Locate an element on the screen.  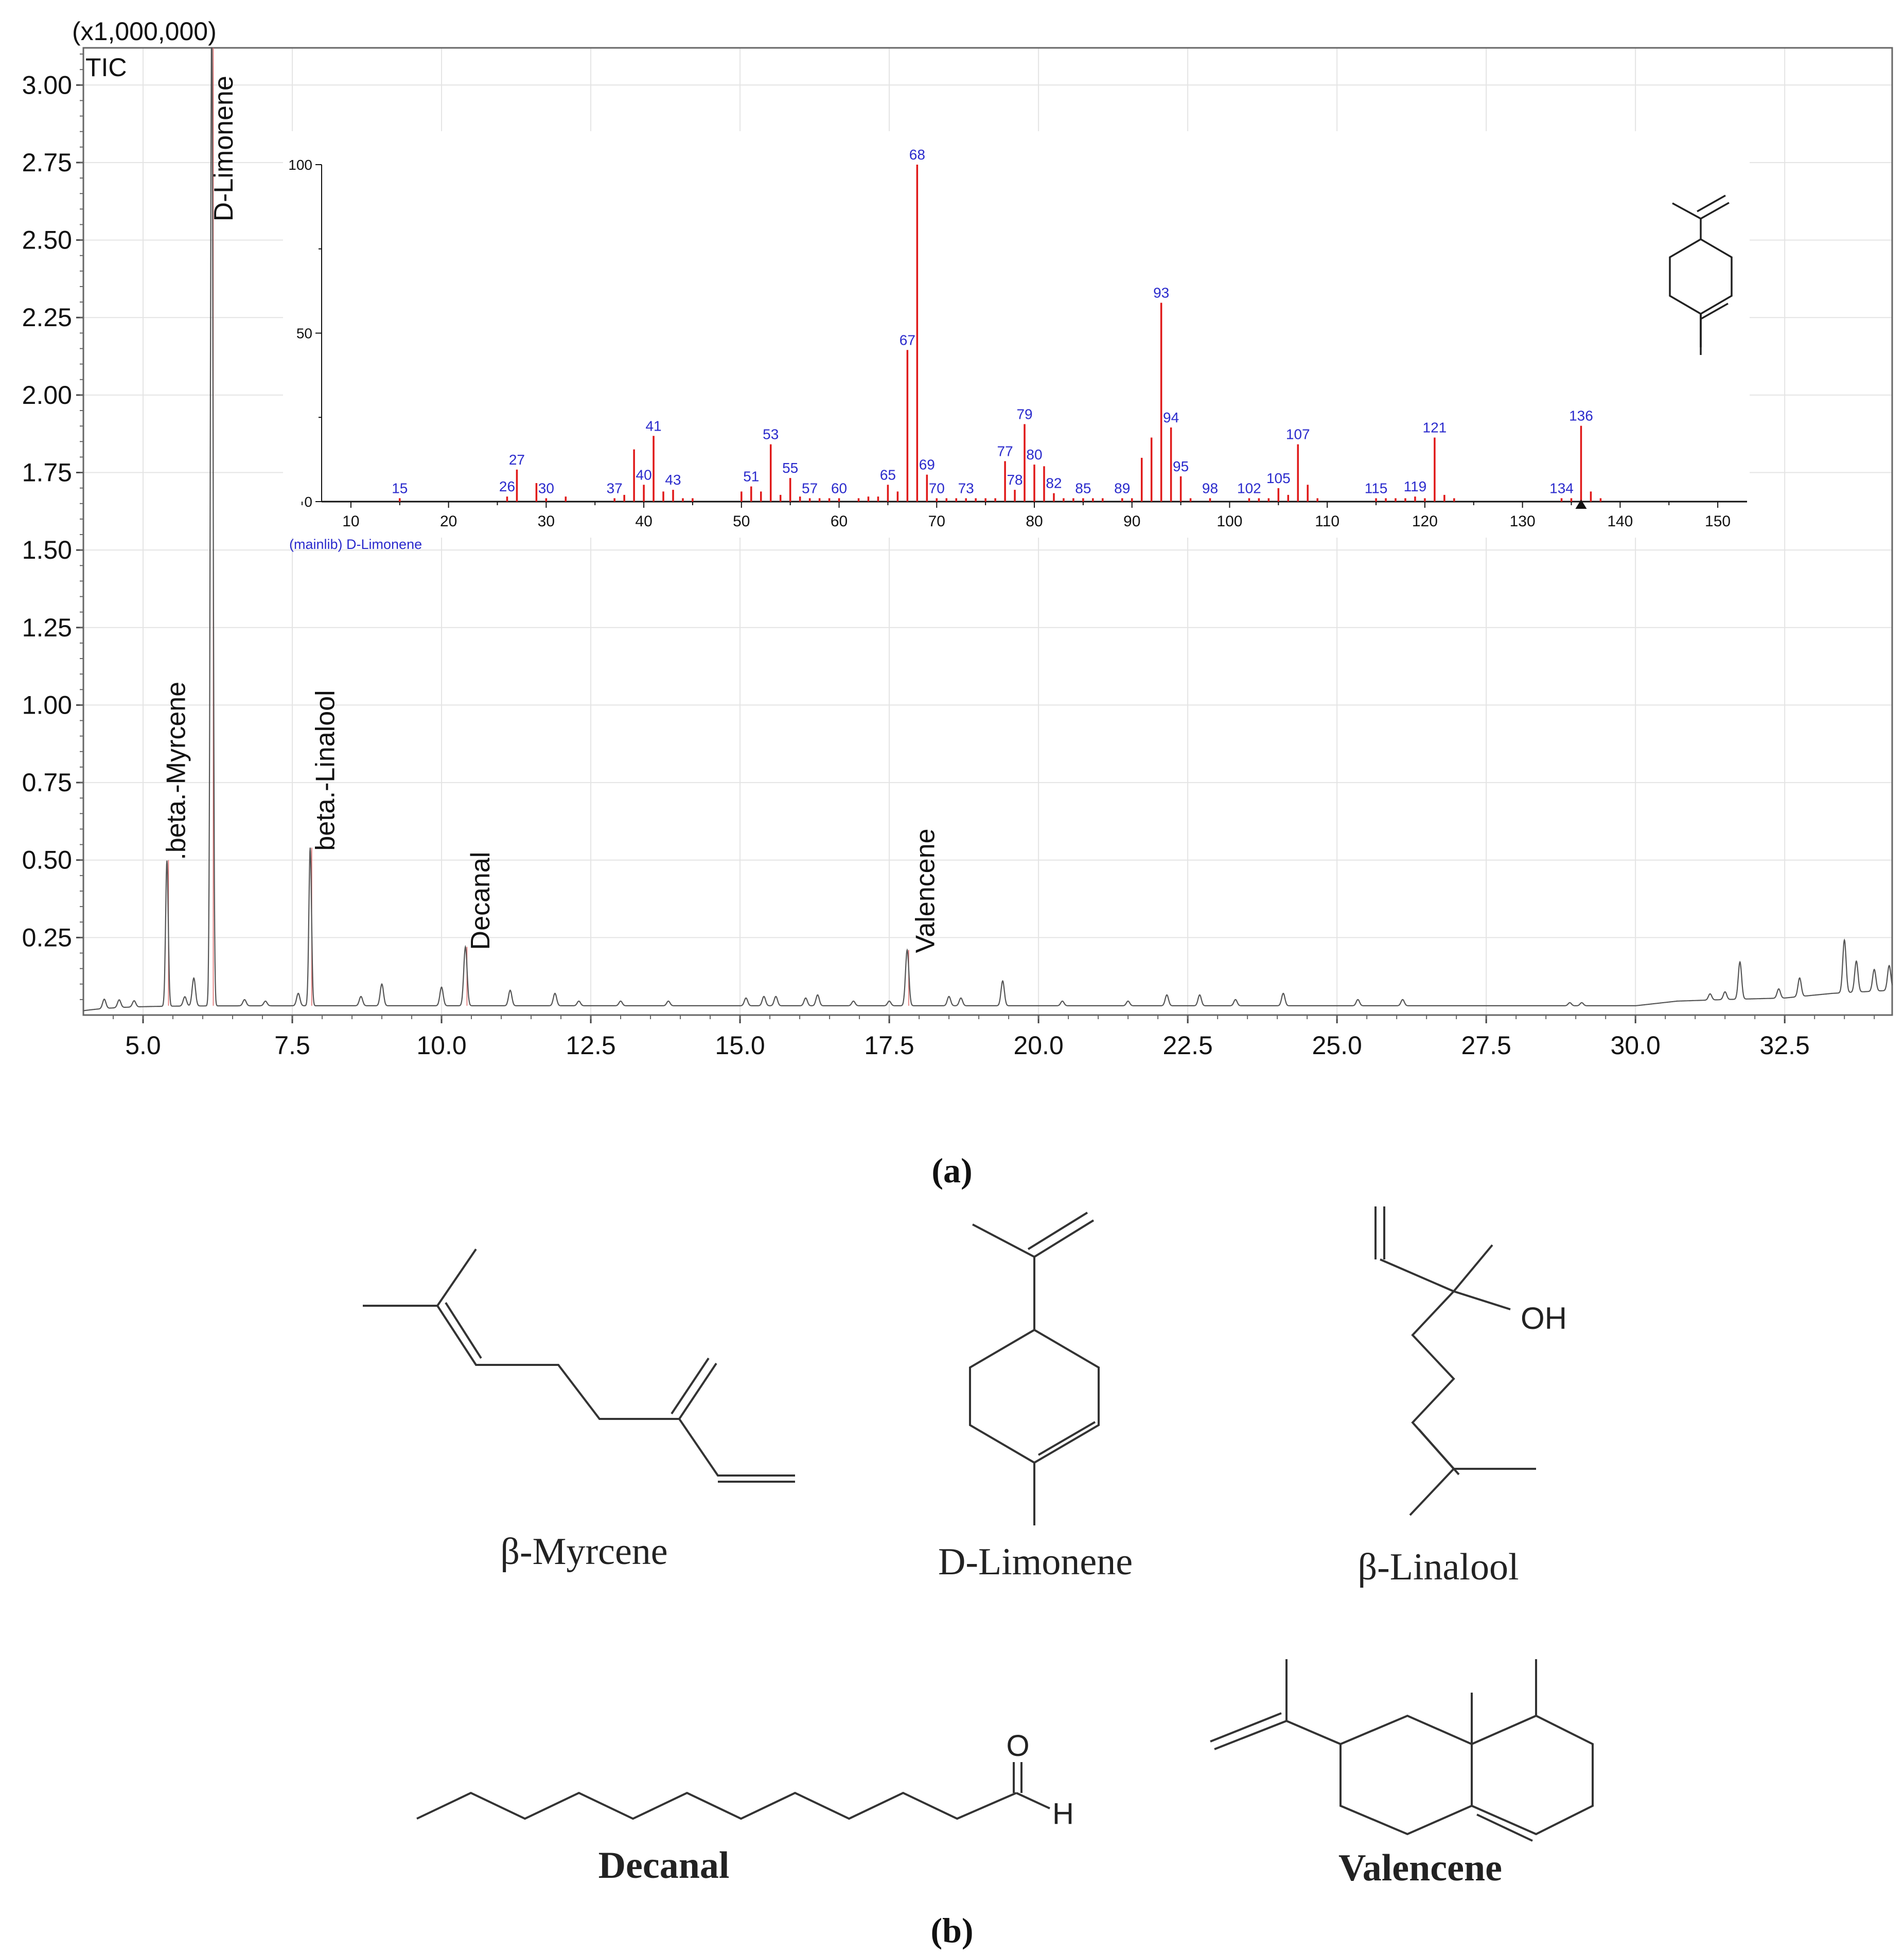
ms-peak-label: 89 is located at coordinates (1122, 488).